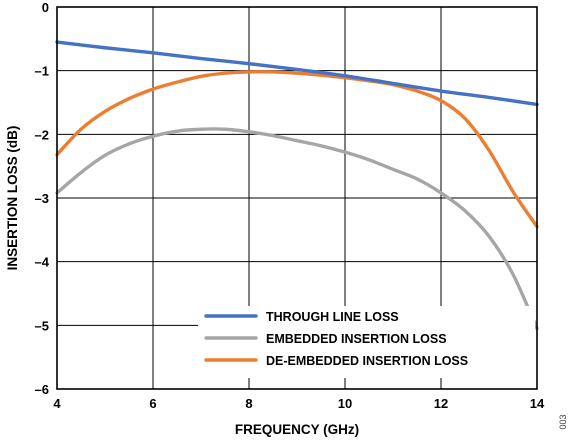 The image size is (572, 440). What do you see at coordinates (332, 317) in the screenshot?
I see `legend-label: THROUGH LINE LOSS` at bounding box center [332, 317].